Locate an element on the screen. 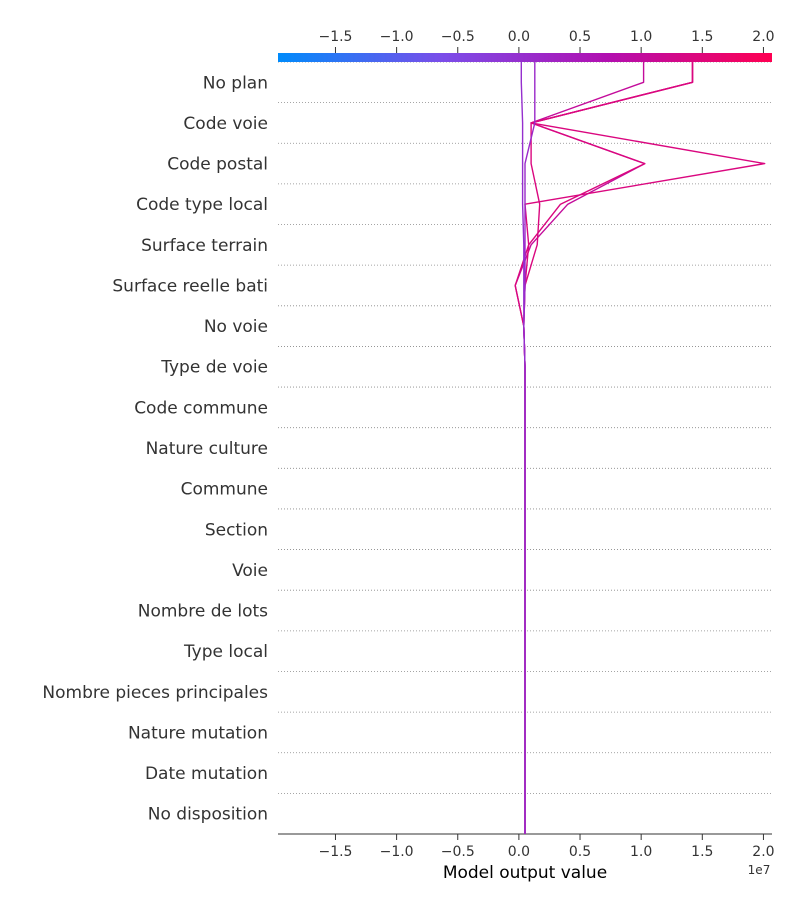 The height and width of the screenshot is (910, 800). top-tick-label: −0.5 is located at coordinates (458, 37).